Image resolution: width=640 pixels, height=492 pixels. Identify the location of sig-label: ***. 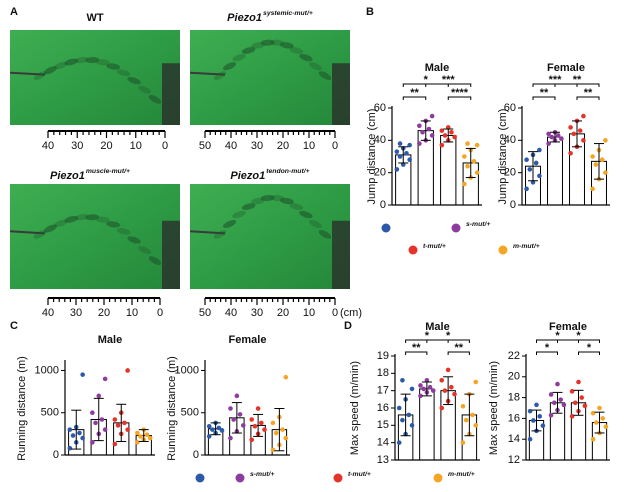
(556, 80).